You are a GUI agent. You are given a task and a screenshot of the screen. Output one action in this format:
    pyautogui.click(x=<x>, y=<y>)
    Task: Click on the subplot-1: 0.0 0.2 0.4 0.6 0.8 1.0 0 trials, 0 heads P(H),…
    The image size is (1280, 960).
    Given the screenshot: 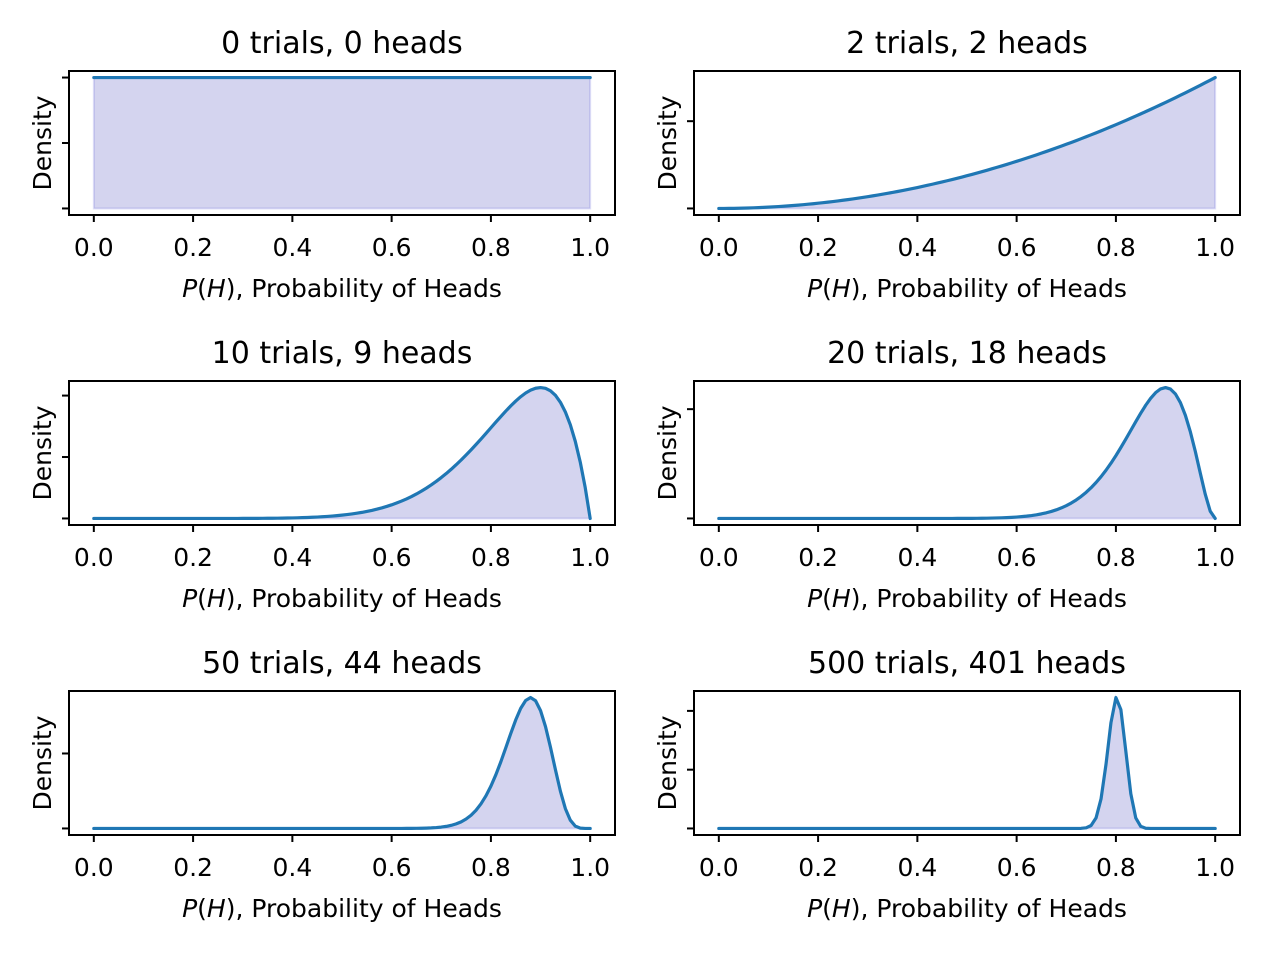 What is the action you would take?
    pyautogui.click(x=322, y=164)
    